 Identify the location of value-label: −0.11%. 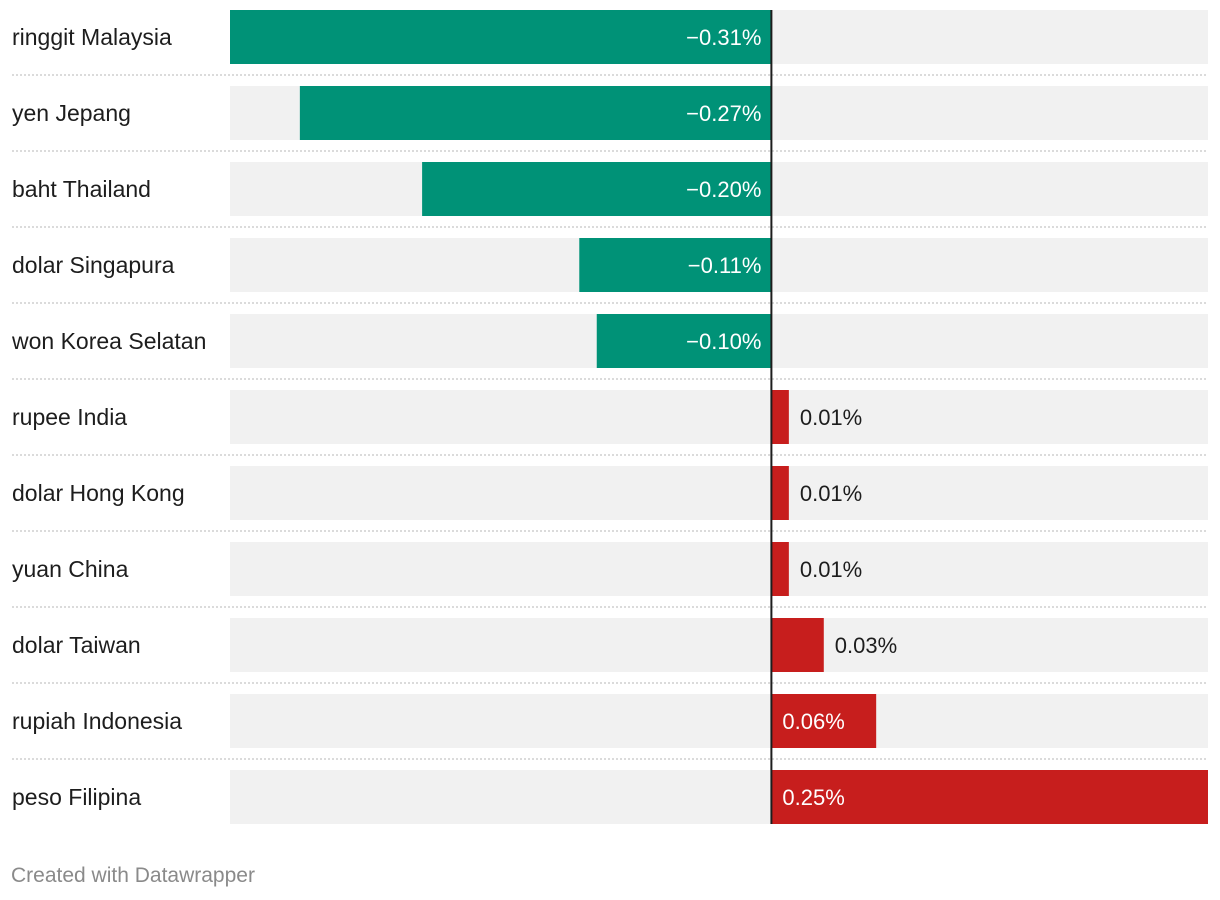
(725, 265).